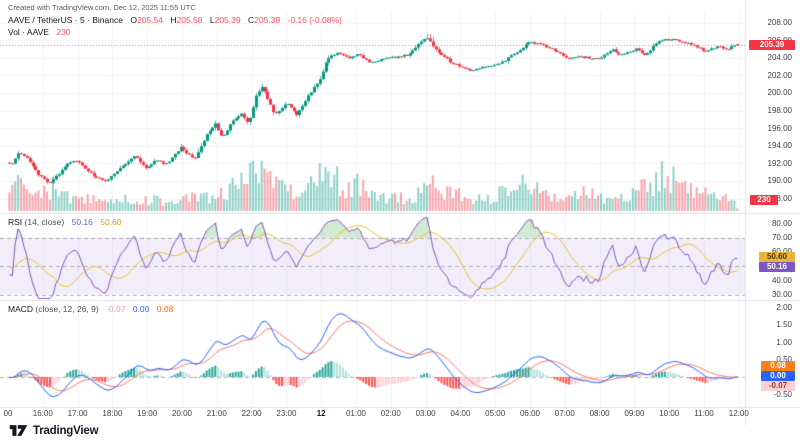 This screenshot has width=800, height=447. What do you see at coordinates (784, 307) in the screenshot?
I see `macd-axis-label: 2.00` at bounding box center [784, 307].